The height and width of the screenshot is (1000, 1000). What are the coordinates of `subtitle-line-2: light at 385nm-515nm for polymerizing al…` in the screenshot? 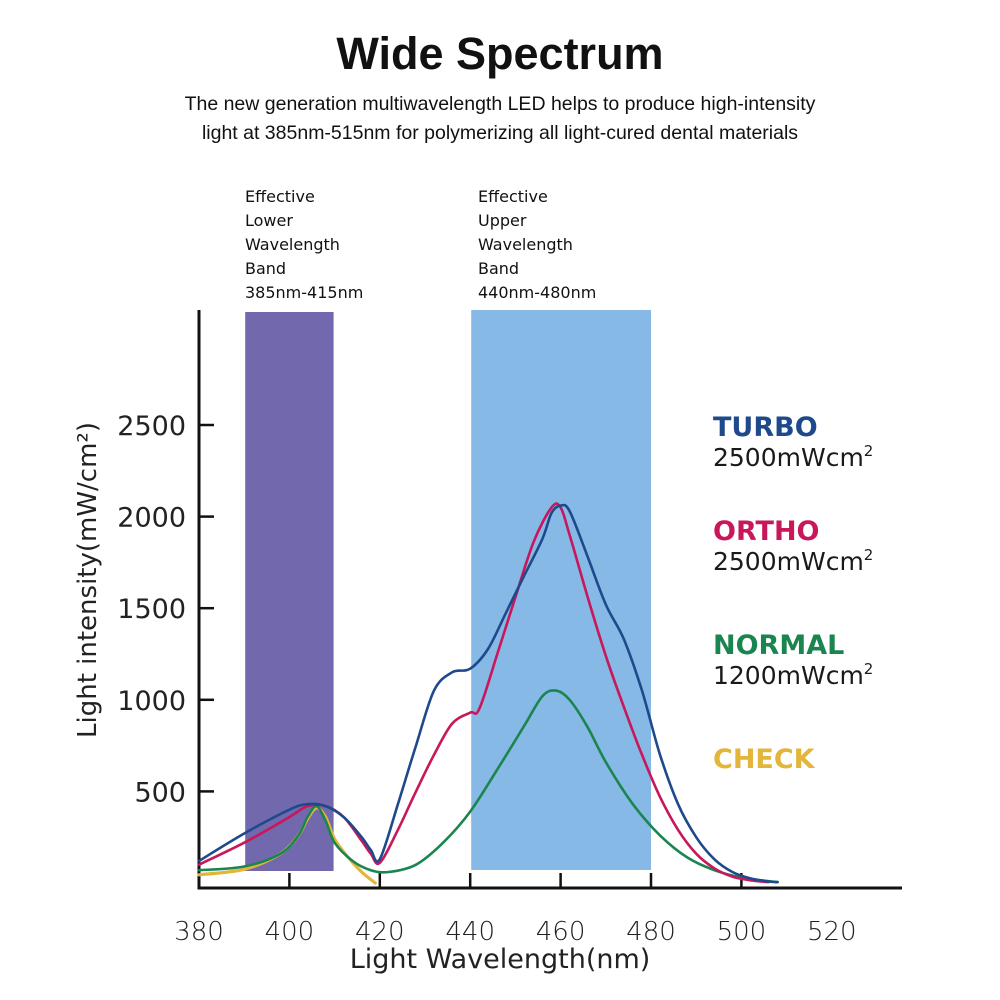 It's located at (500, 133).